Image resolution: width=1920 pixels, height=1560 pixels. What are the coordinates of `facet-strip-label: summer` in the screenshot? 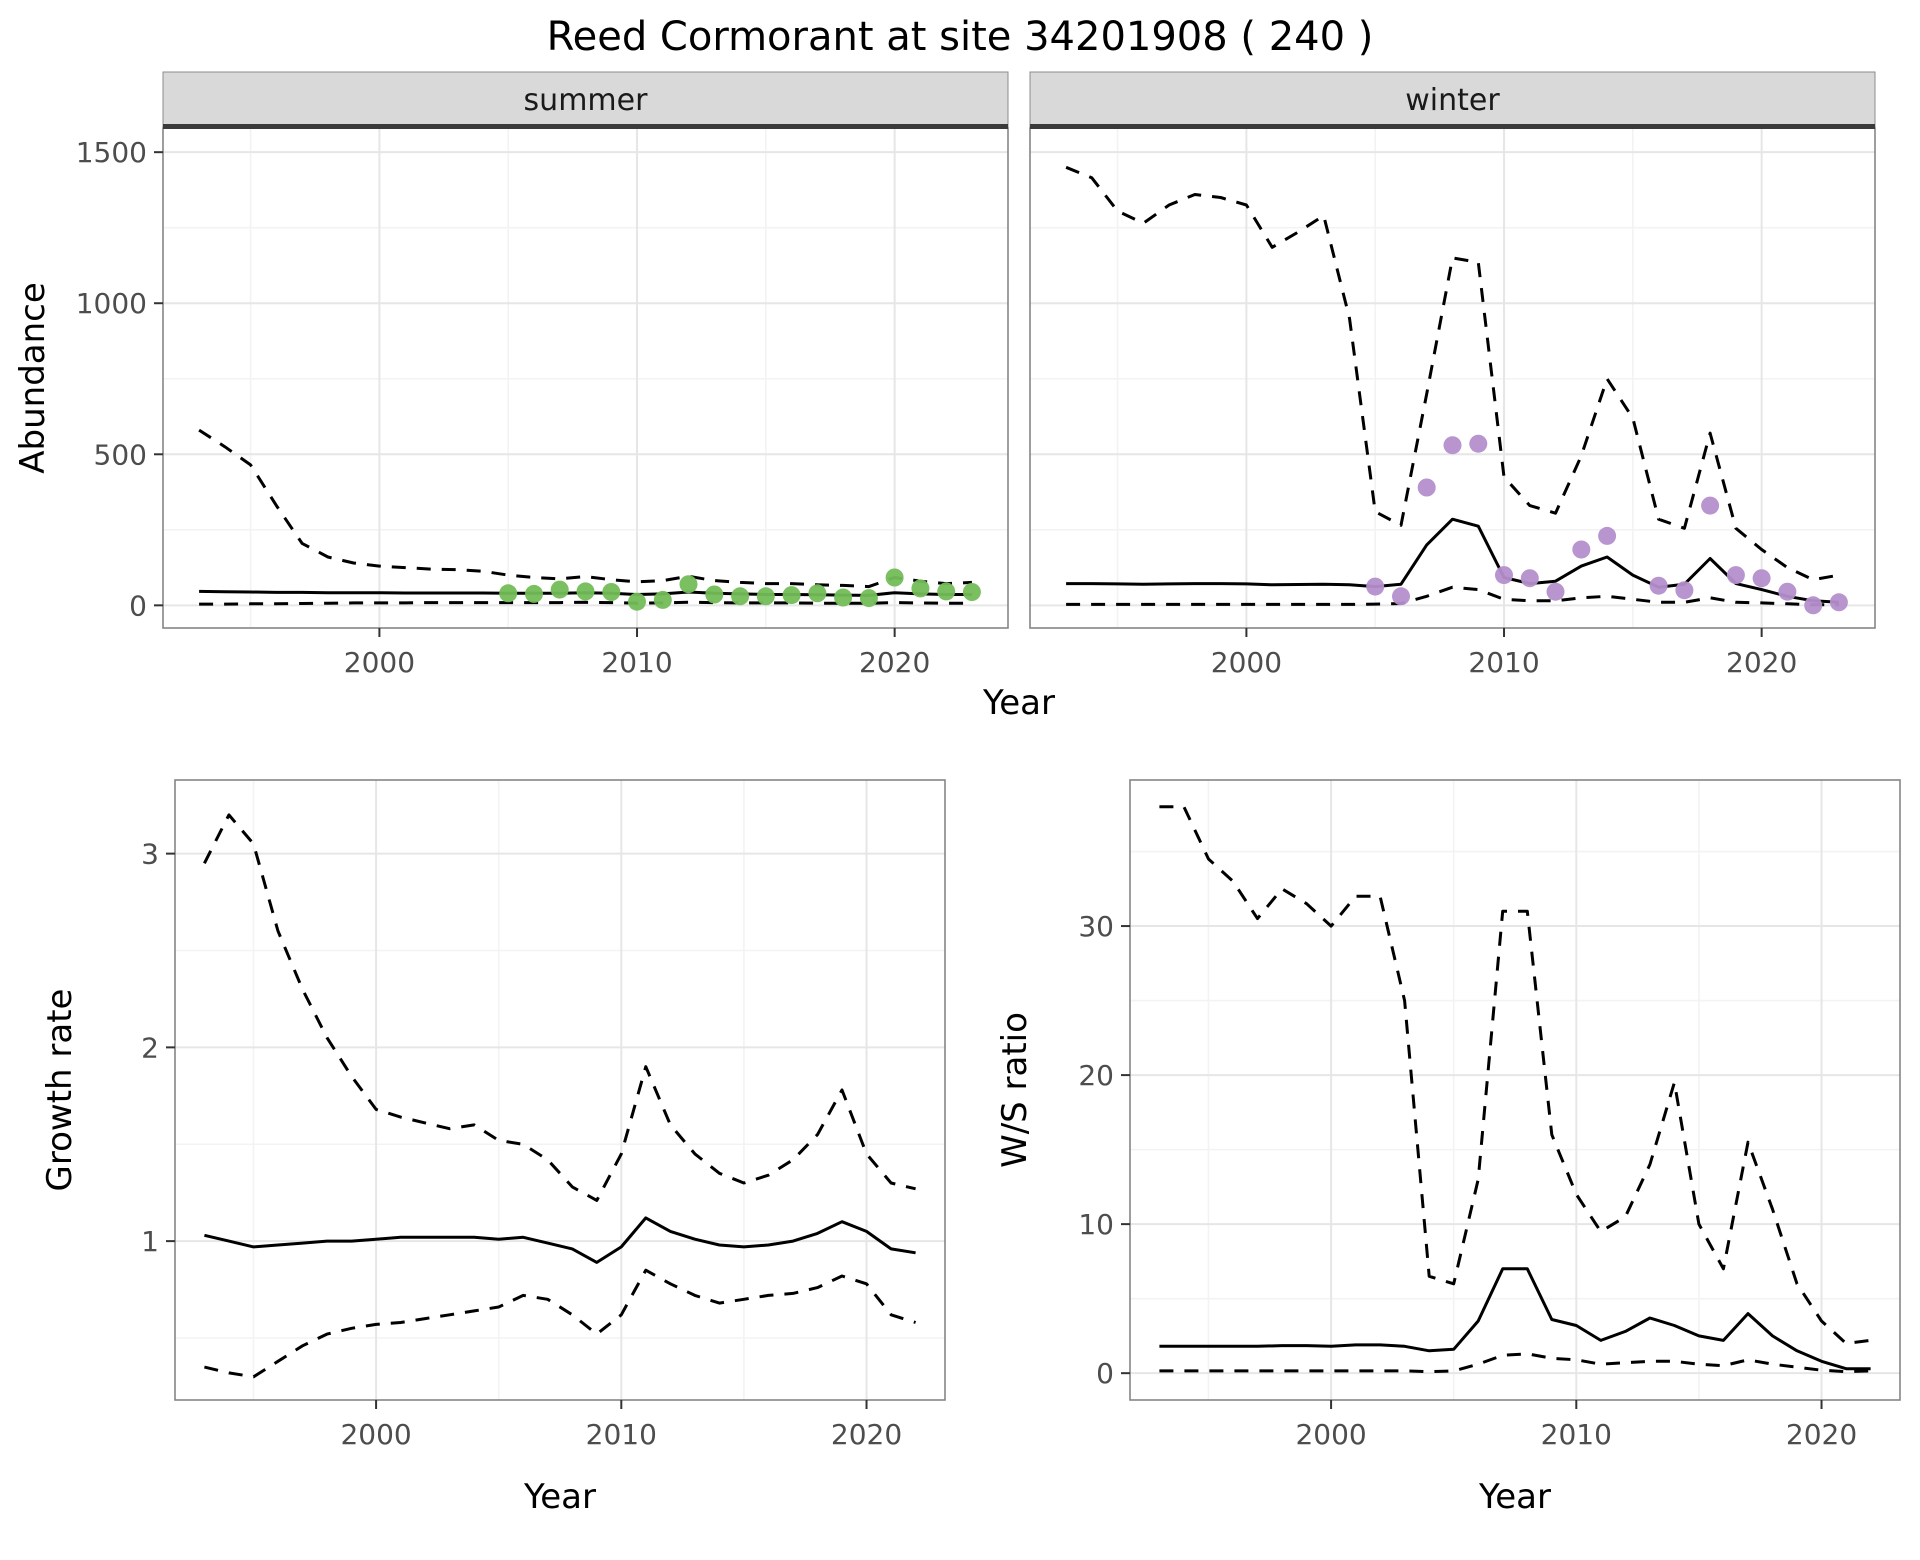 It's located at (586, 100).